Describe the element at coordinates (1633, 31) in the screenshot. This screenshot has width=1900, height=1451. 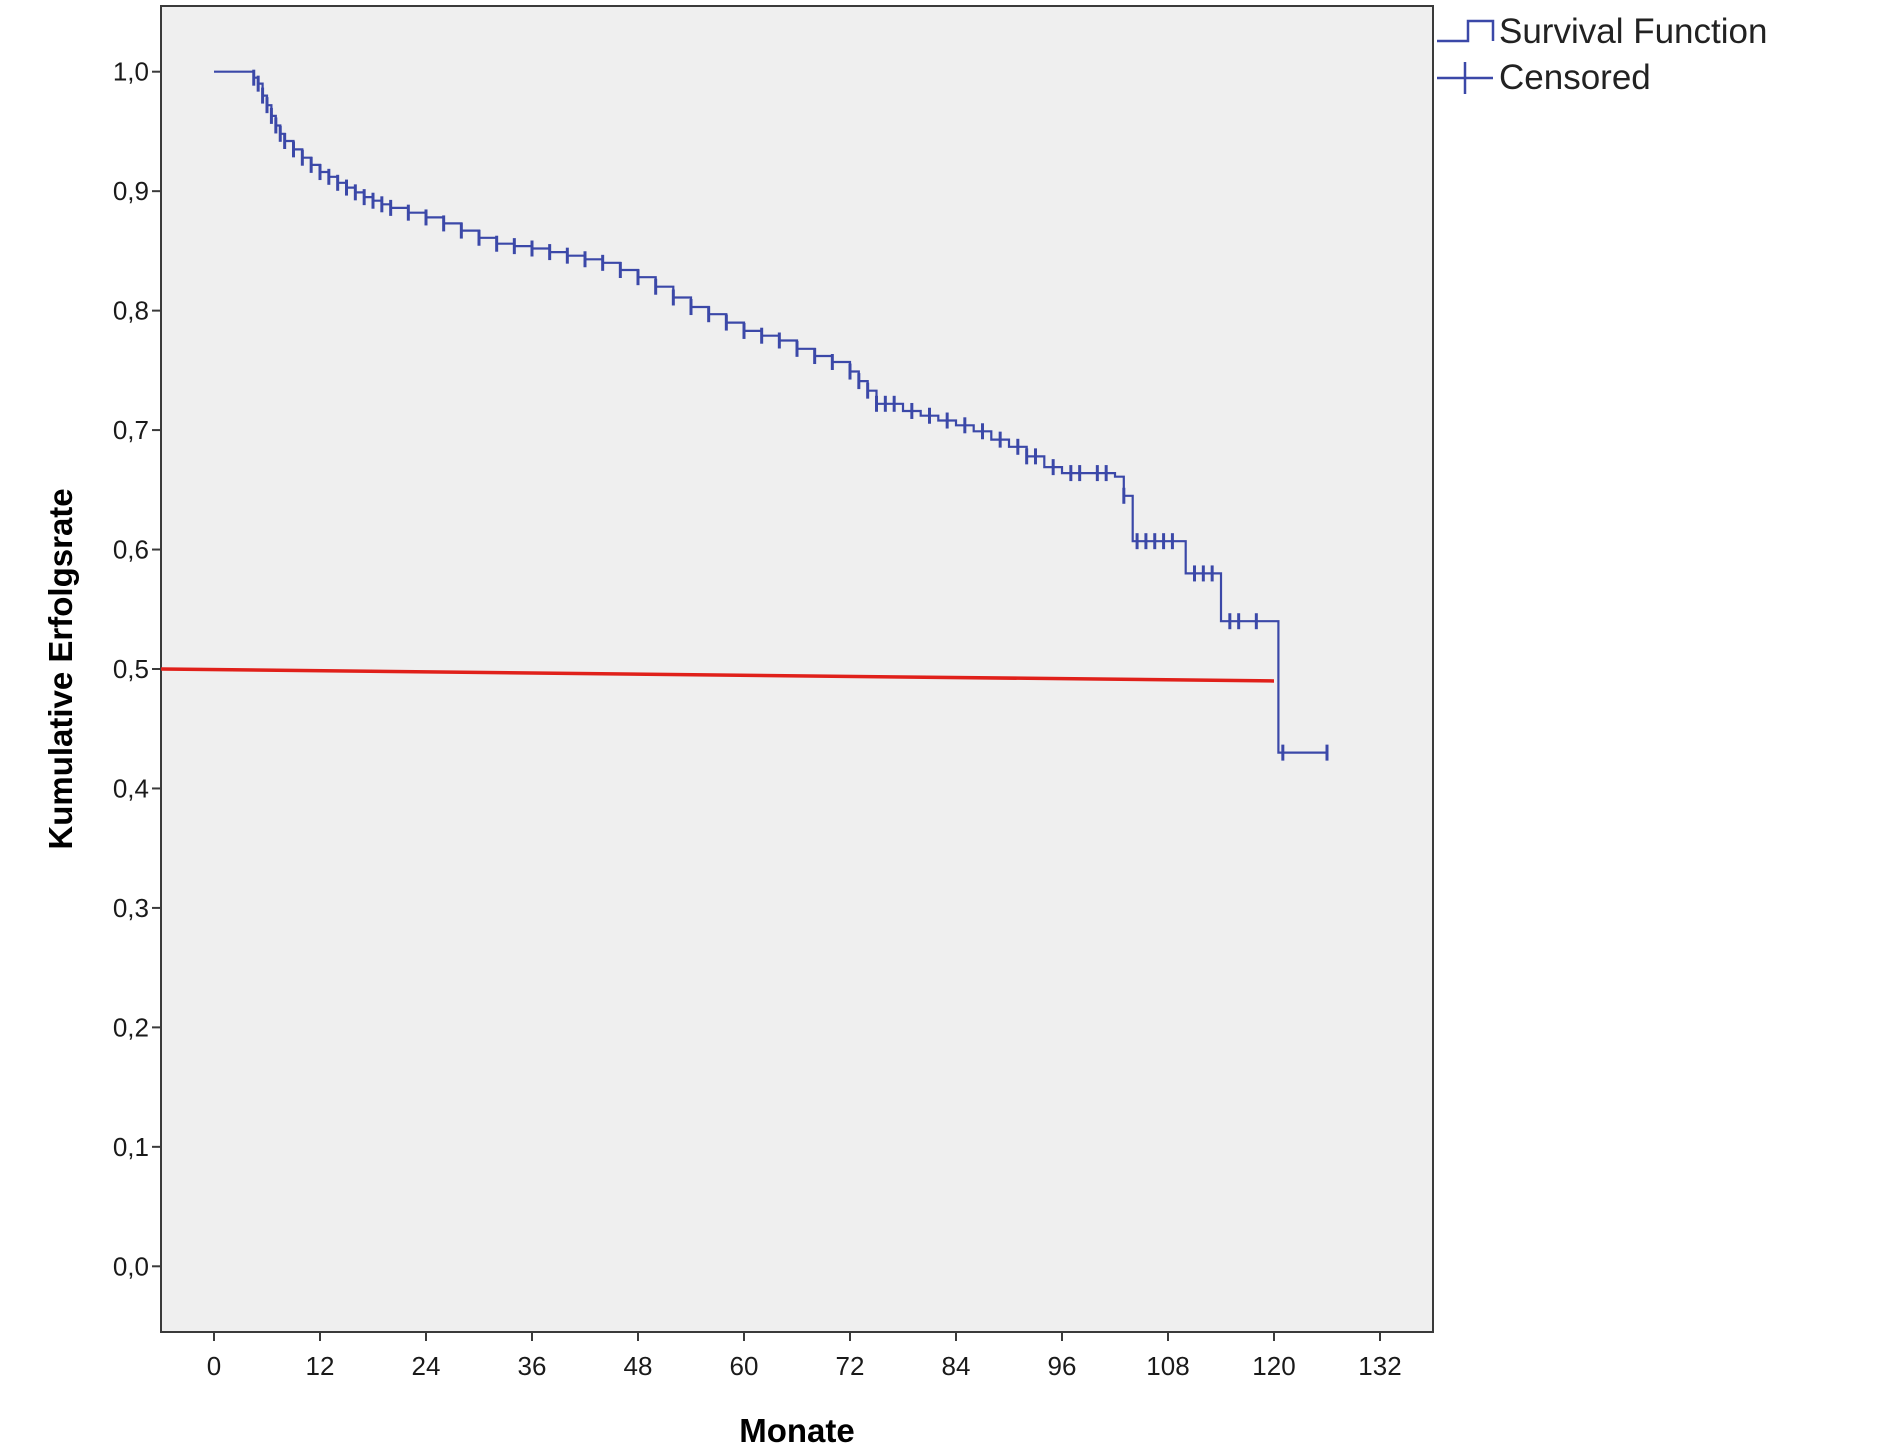
I see `legend-label-survival-function: Survival Function` at that location.